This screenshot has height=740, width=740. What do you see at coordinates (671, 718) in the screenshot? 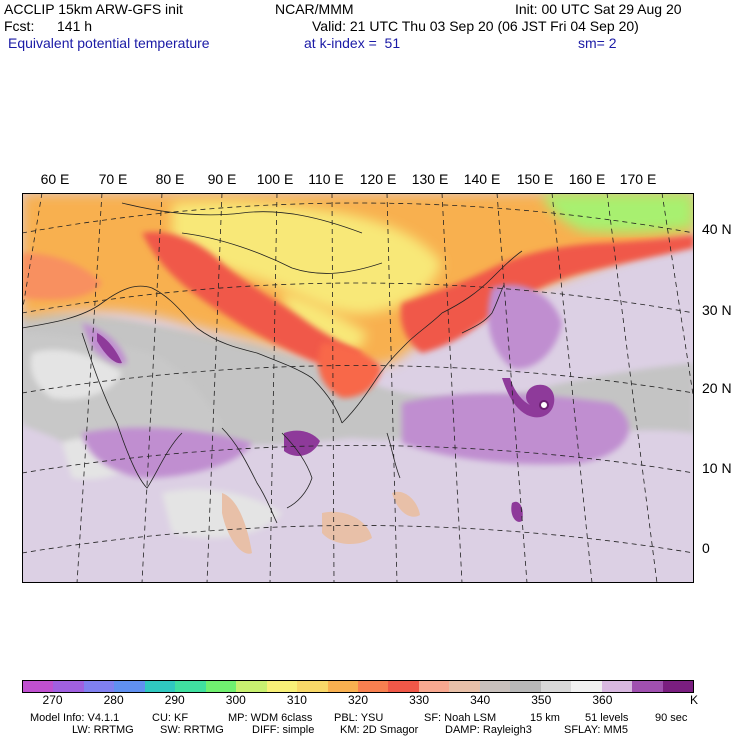
I see `model-info-dt: 90 sec` at bounding box center [671, 718].